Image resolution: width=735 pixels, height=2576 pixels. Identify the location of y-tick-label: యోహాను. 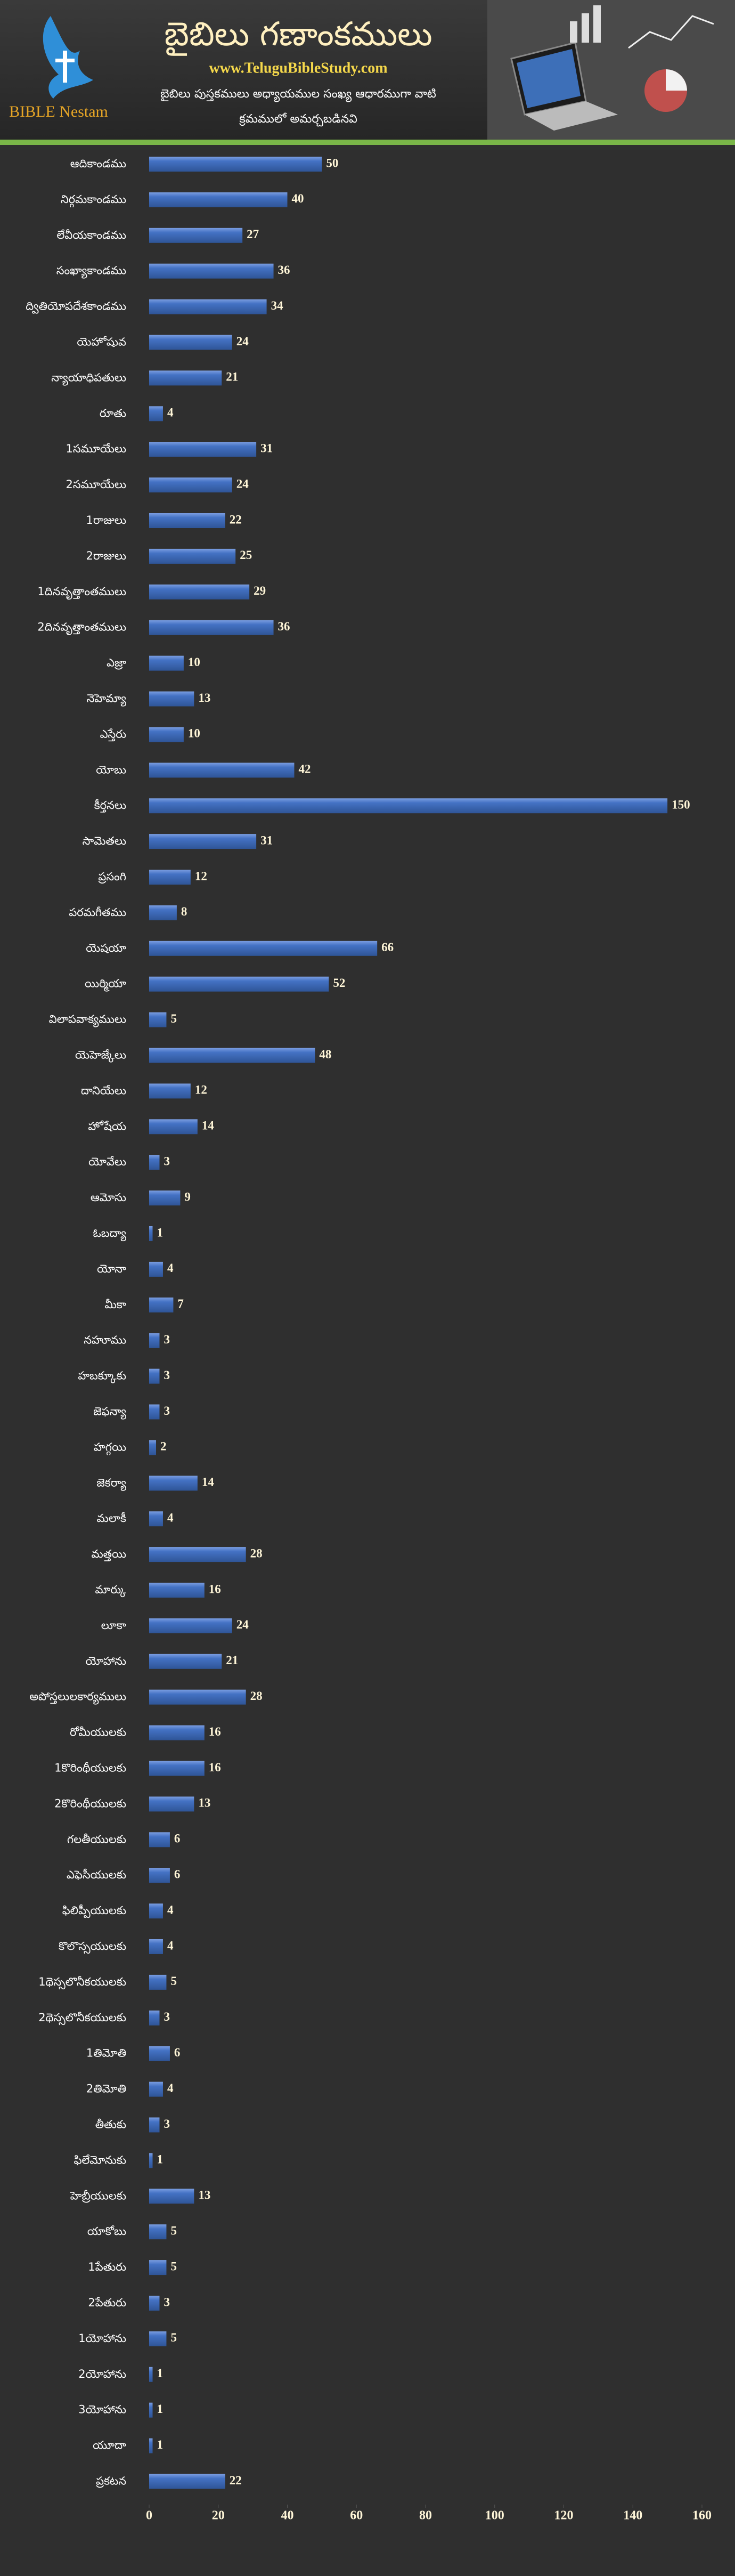
(106, 1661).